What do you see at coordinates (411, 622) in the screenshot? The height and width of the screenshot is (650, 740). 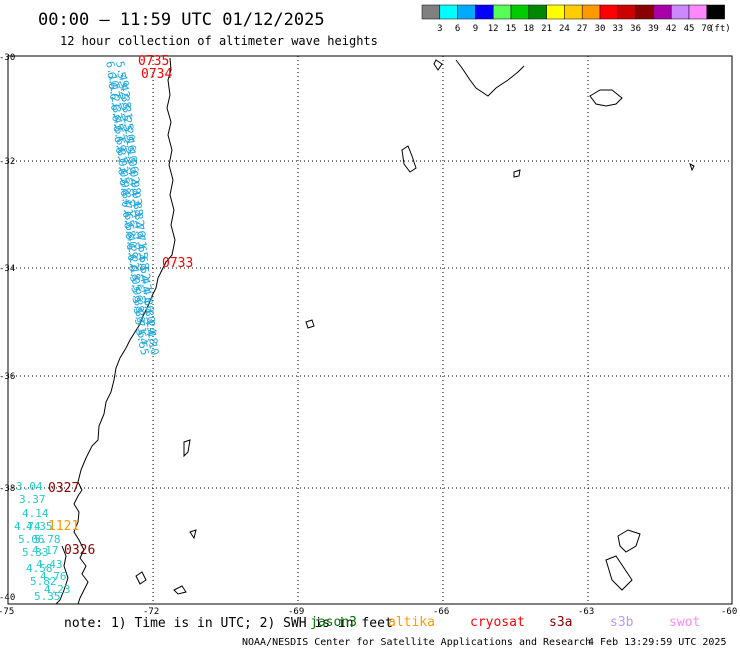 I see `mission-altika: altika` at bounding box center [411, 622].